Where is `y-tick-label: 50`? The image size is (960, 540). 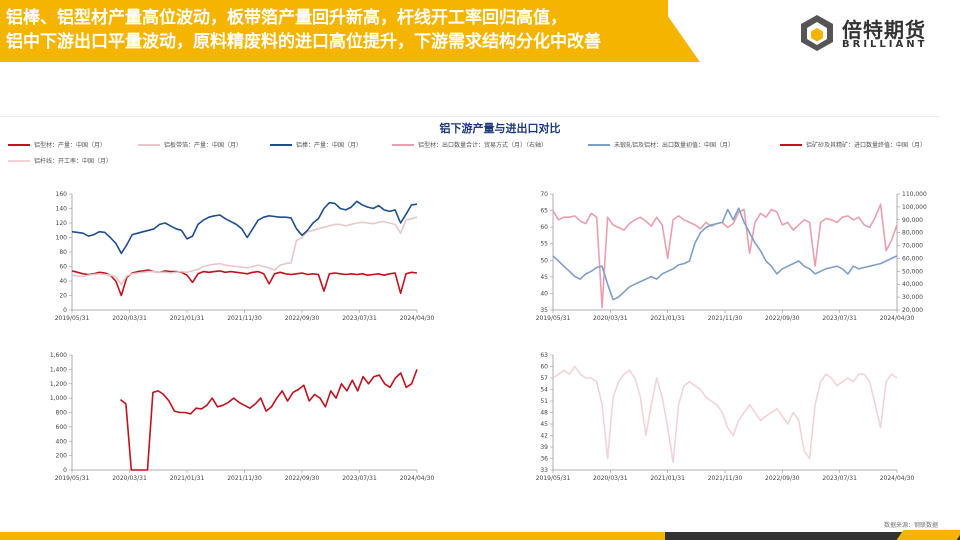
y-tick-label: 50 is located at coordinates (544, 260).